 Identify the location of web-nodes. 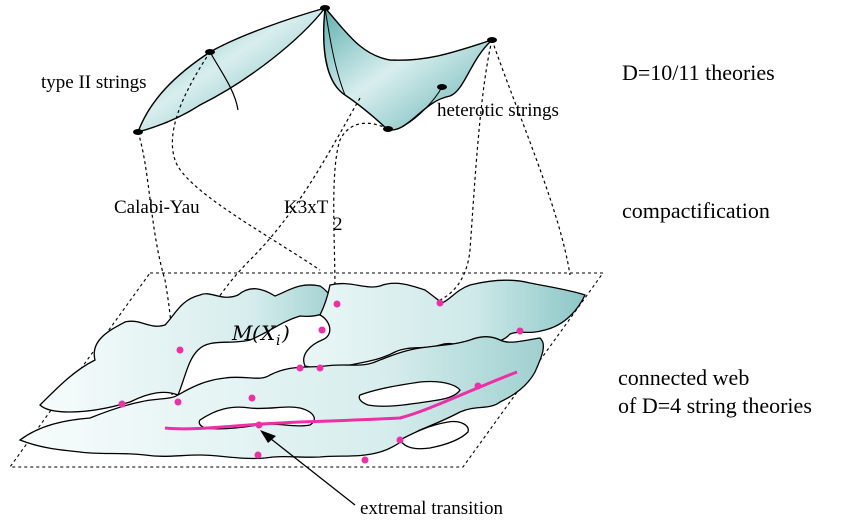
(321, 381).